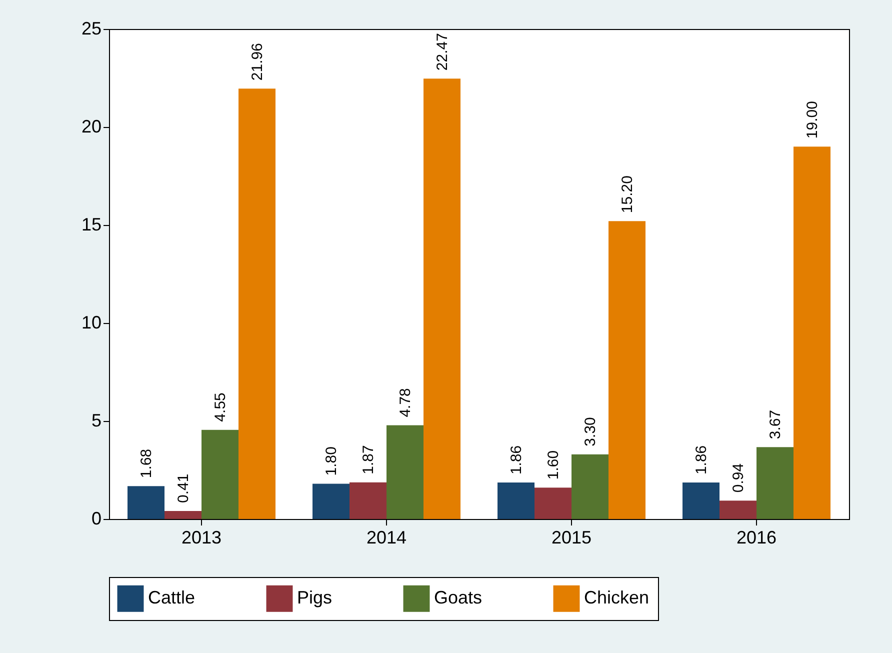 The width and height of the screenshot is (892, 653). What do you see at coordinates (571, 538) in the screenshot?
I see `x-tick-label: 2015` at bounding box center [571, 538].